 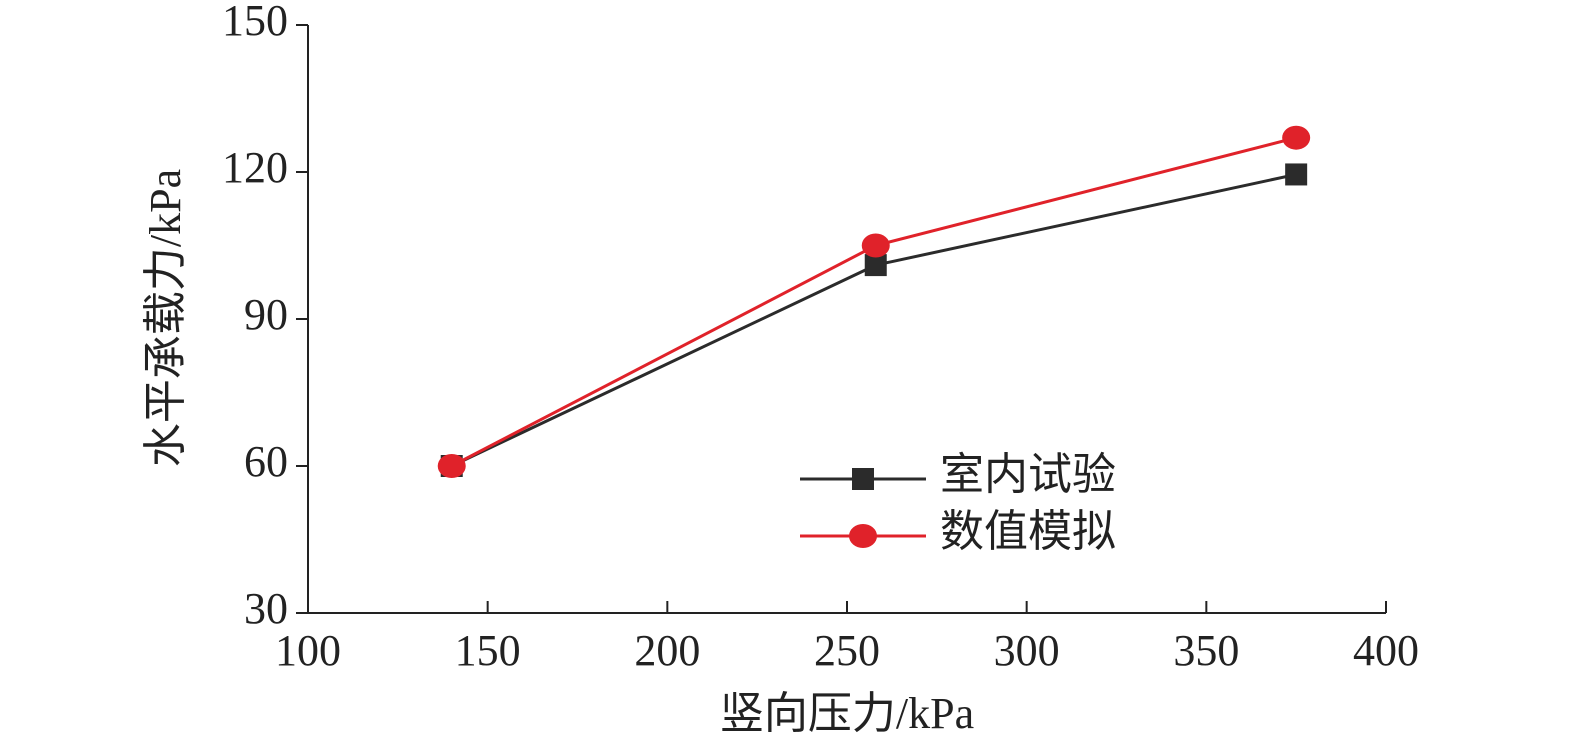 What do you see at coordinates (1027, 650) in the screenshot?
I see `x-tick-label: 300` at bounding box center [1027, 650].